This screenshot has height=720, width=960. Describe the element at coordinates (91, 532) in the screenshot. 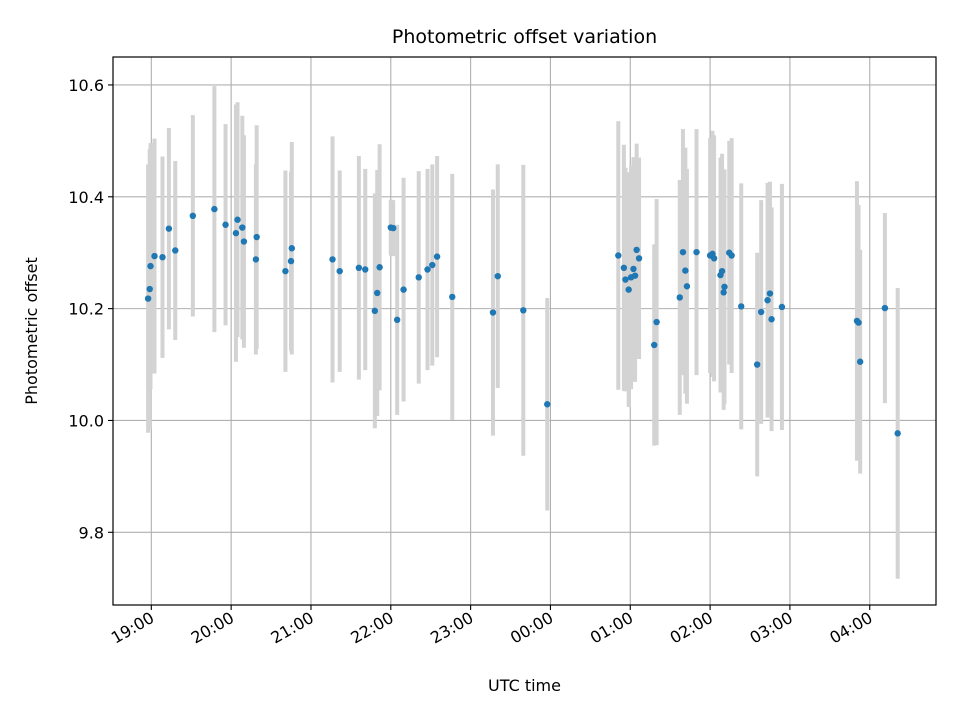

I see `y-tick-label: 9.8` at that location.